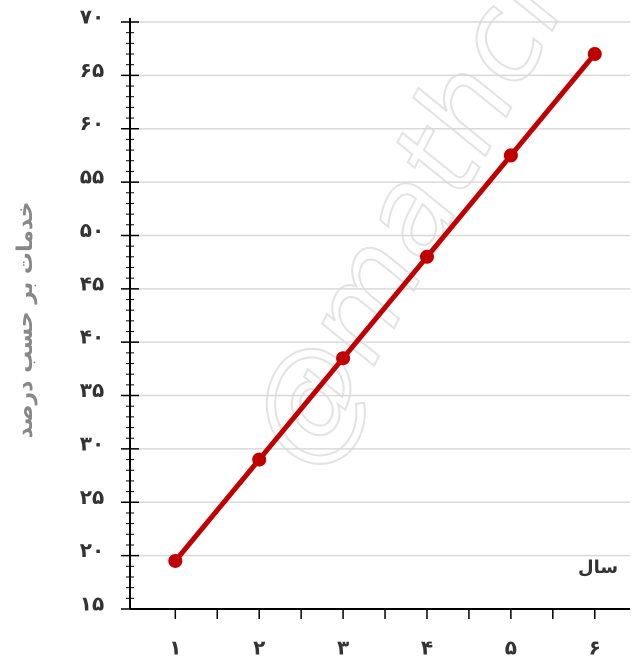 The image size is (635, 666). I want to click on y-tick-label: ۳۰, so click(92, 443).